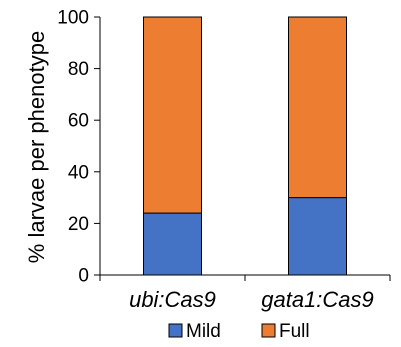 Image resolution: width=401 pixels, height=347 pixels. What do you see at coordinates (239, 331) in the screenshot?
I see `legend: Mild Full` at bounding box center [239, 331].